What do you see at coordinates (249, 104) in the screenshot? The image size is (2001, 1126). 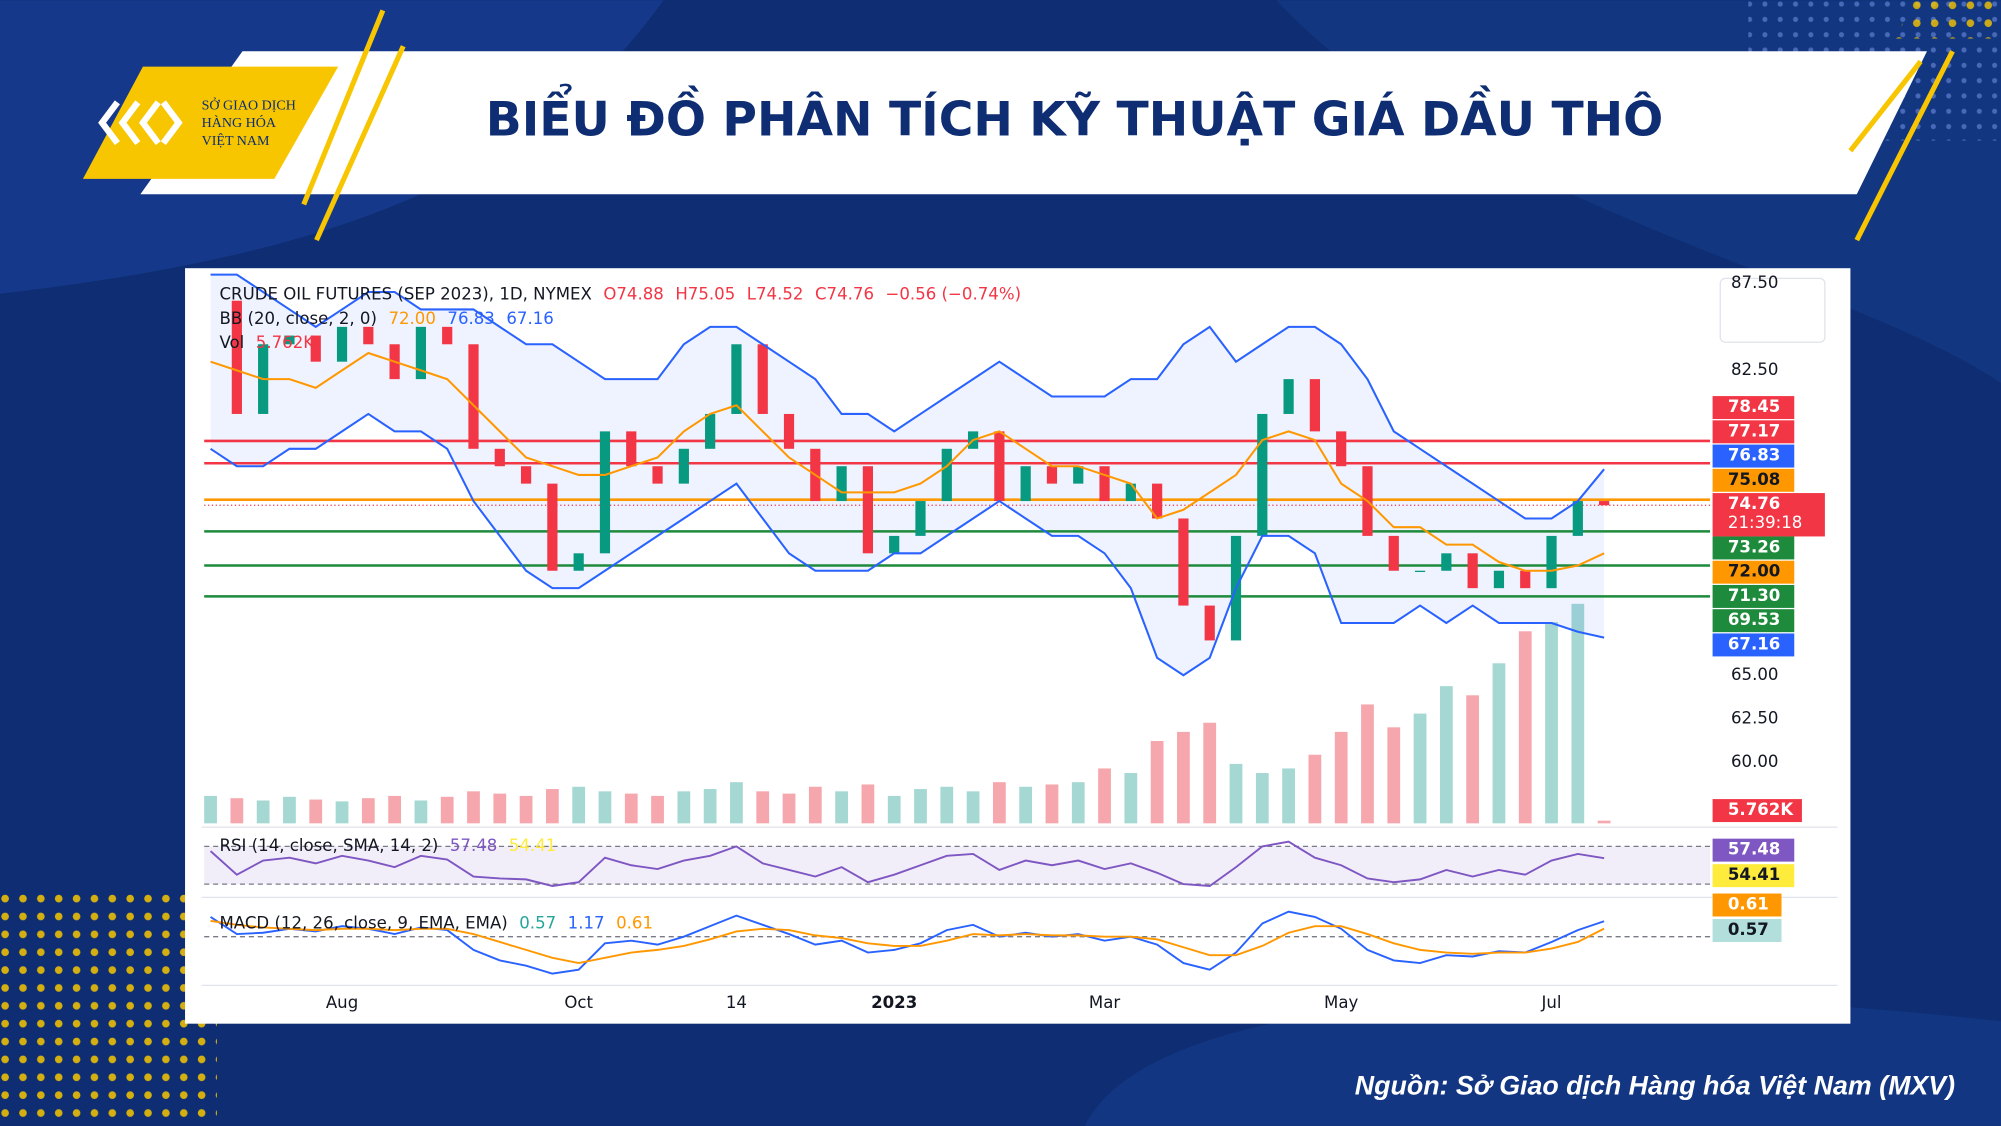 I see `logo-text: SỞ GIAO DỊCH` at bounding box center [249, 104].